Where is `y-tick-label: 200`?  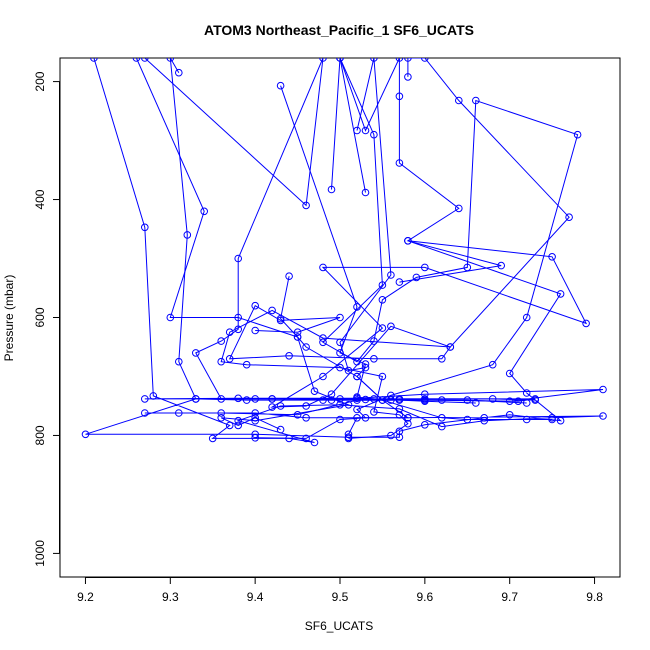
y-tick-label: 200 is located at coordinates (40, 81).